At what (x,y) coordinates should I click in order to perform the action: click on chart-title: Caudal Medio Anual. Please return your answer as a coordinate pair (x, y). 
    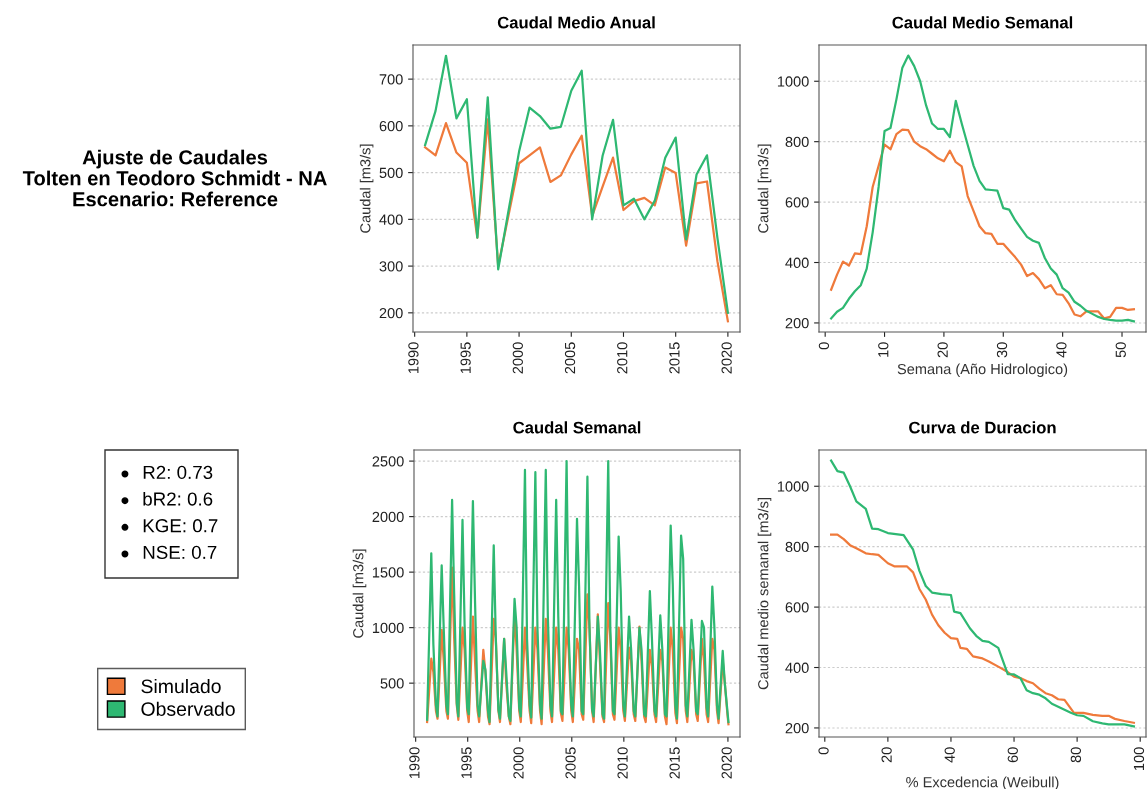
    Looking at the image, I should click on (576, 22).